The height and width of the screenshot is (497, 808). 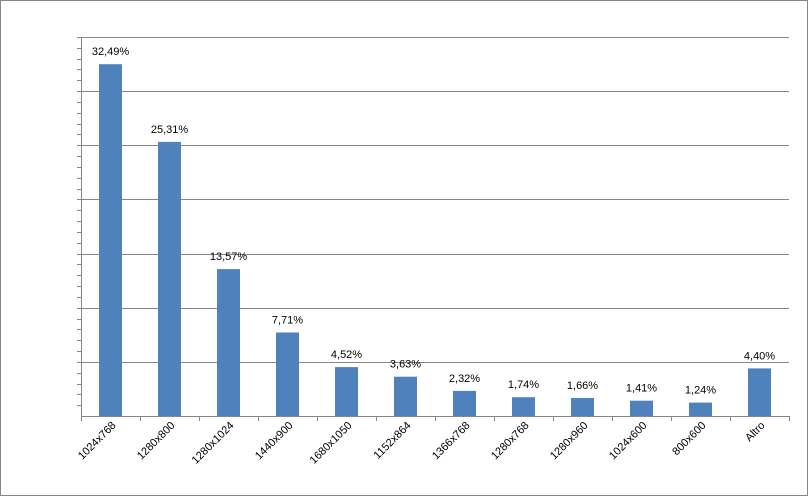 What do you see at coordinates (464, 379) in the screenshot?
I see `data-label: 2,32%` at bounding box center [464, 379].